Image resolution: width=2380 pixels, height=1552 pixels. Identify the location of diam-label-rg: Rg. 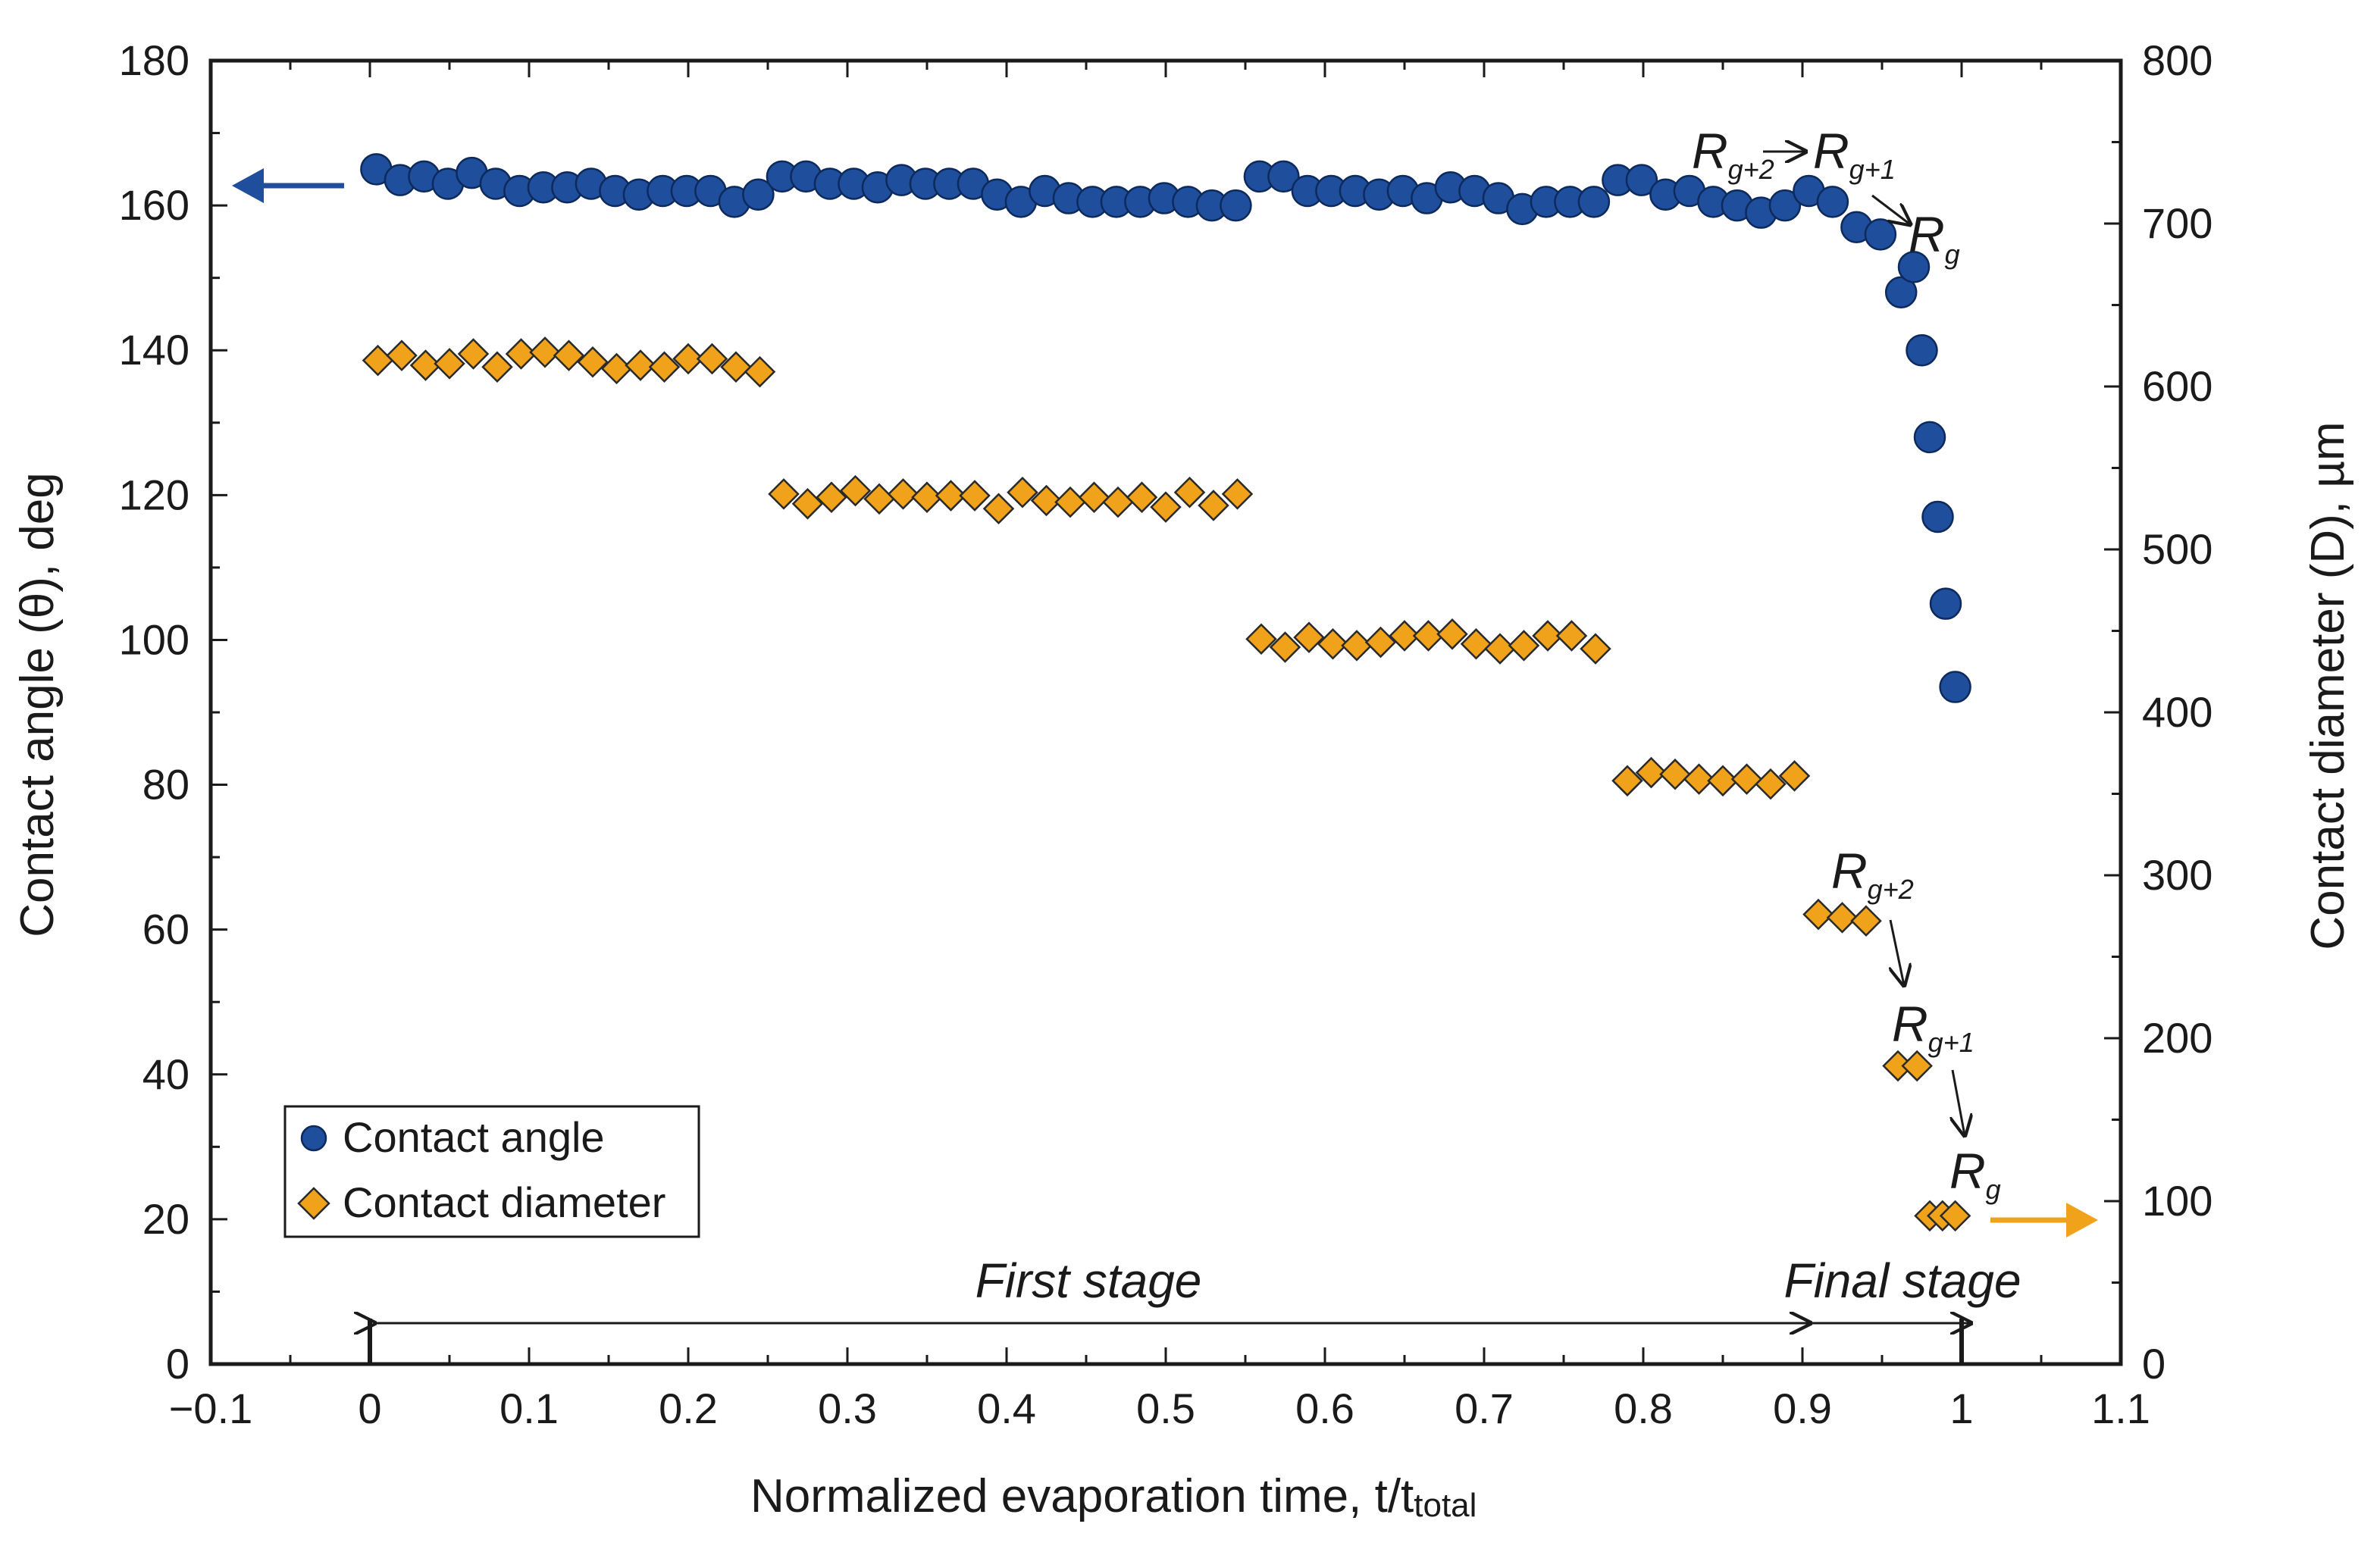
(1975, 1174).